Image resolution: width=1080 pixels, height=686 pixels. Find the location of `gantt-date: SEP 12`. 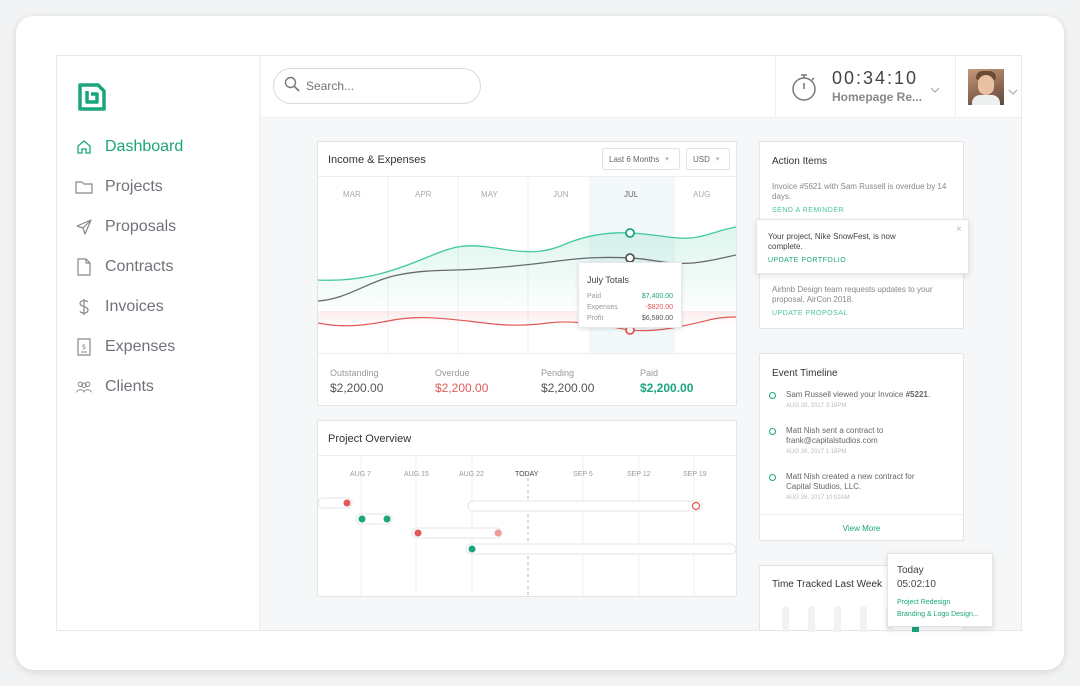

gantt-date: SEP 12 is located at coordinates (639, 474).